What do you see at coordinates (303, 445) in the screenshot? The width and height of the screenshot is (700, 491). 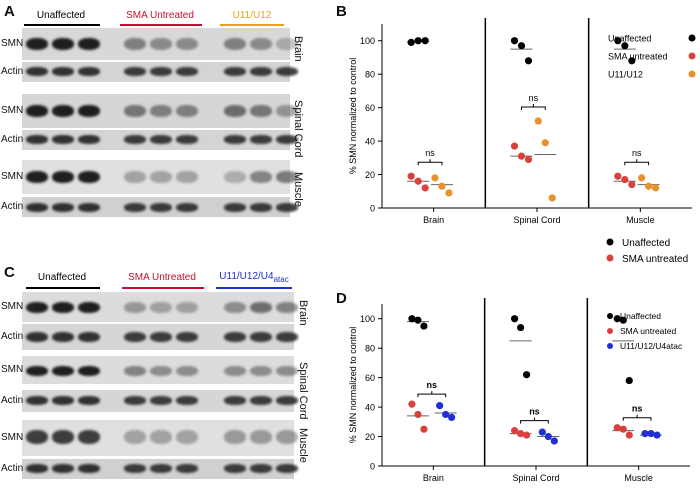 I see `blot-c-tissue-muscle: Muscle` at bounding box center [303, 445].